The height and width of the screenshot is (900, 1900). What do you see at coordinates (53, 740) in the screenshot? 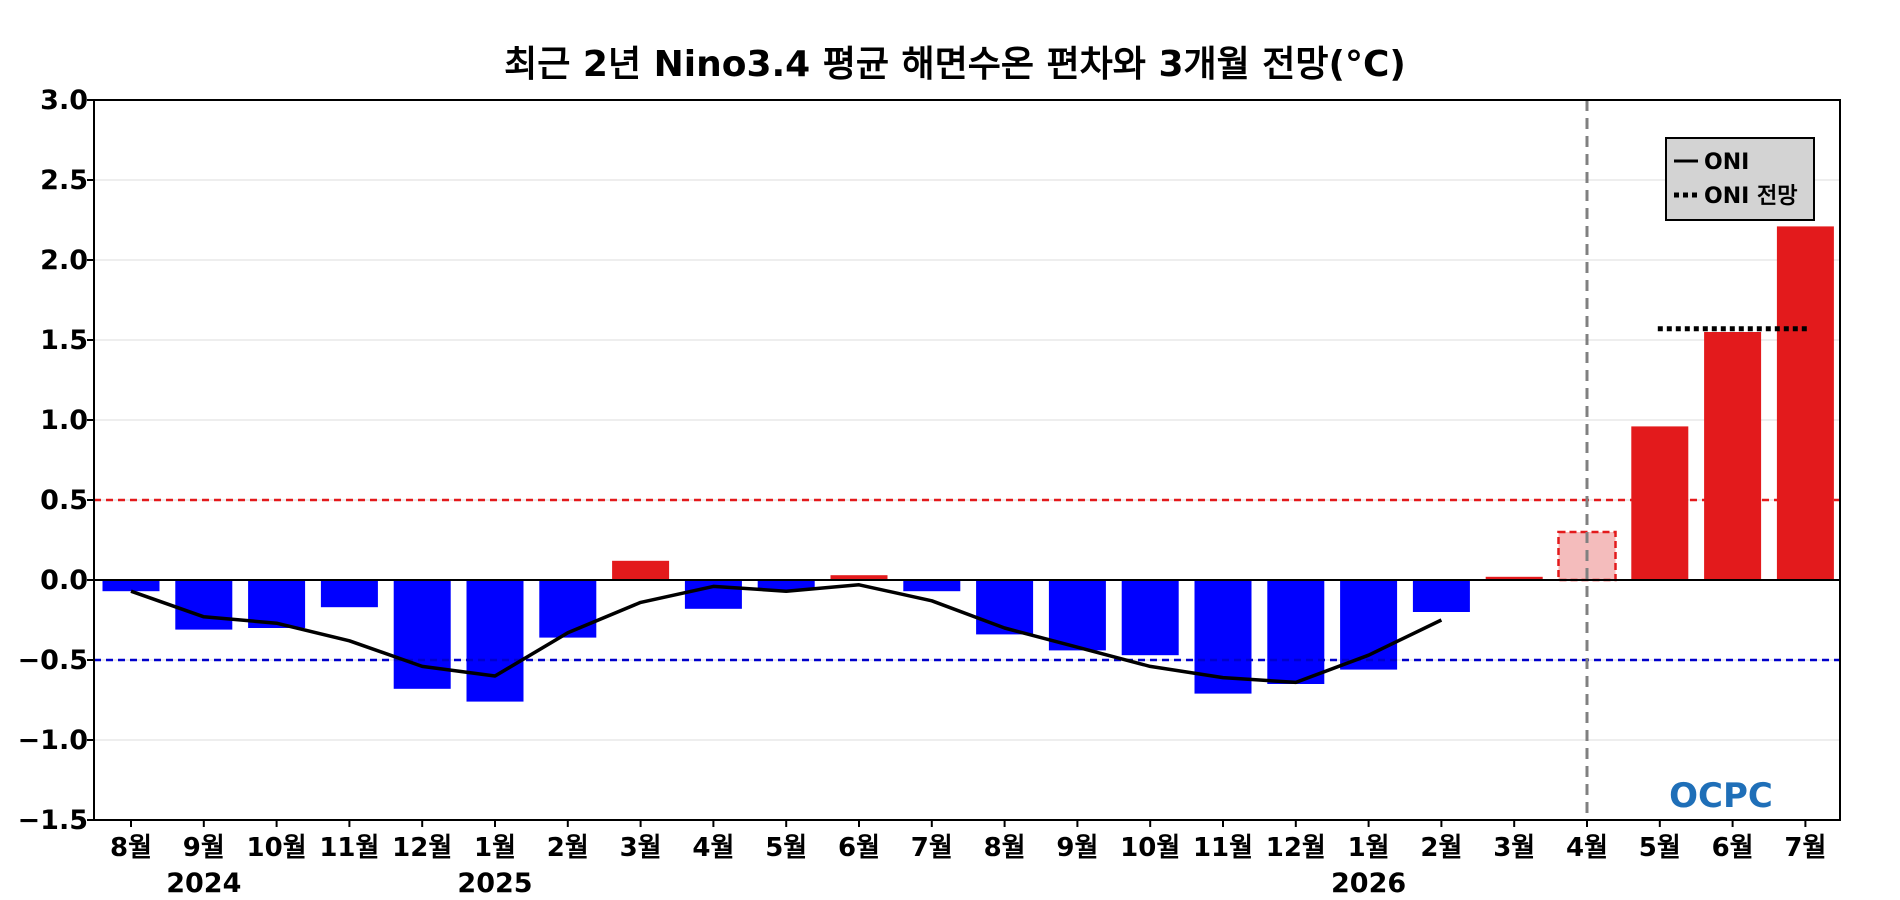
I see `y-tick-label: −1.0` at bounding box center [53, 740].